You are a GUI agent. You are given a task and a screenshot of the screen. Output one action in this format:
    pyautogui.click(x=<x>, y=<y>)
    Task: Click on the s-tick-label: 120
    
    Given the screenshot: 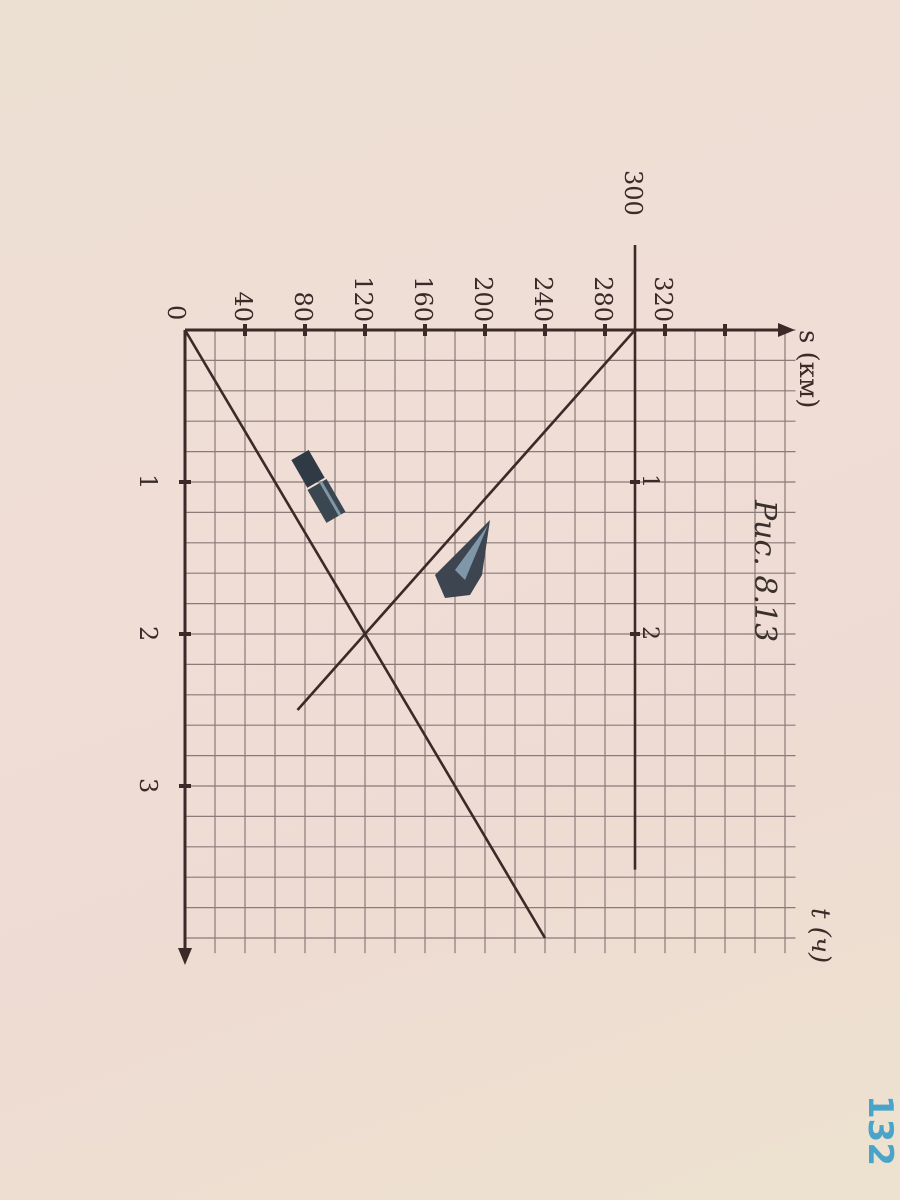 What is the action you would take?
    pyautogui.click(x=363, y=299)
    